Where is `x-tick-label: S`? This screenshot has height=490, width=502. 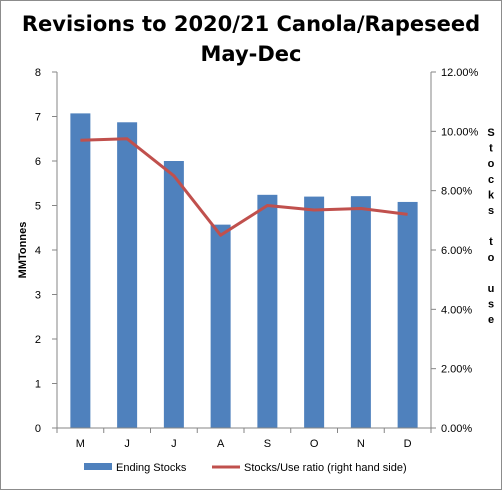
x-tick-label: S is located at coordinates (267, 444).